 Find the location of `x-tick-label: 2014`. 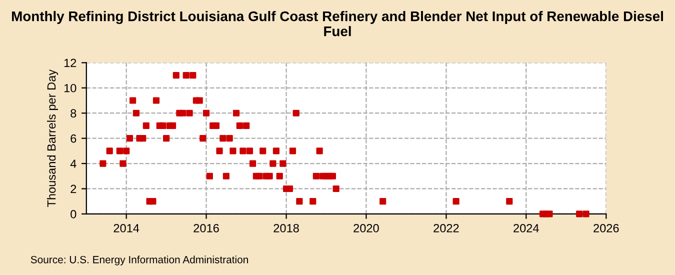

x-tick-label: 2014 is located at coordinates (127, 228).